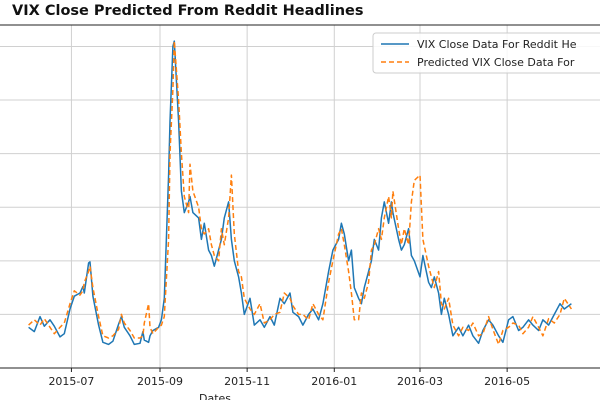  Describe the element at coordinates (420, 381) in the screenshot. I see `x-tick-label: 2016-03` at that location.